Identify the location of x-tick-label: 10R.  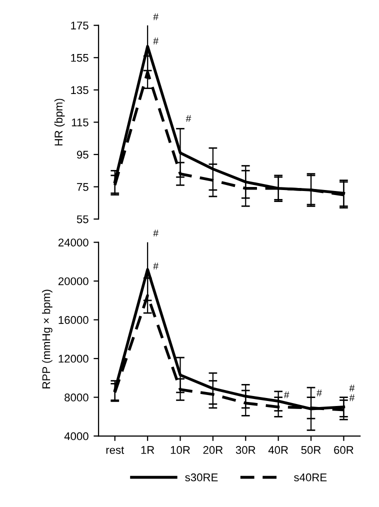
(180, 450).